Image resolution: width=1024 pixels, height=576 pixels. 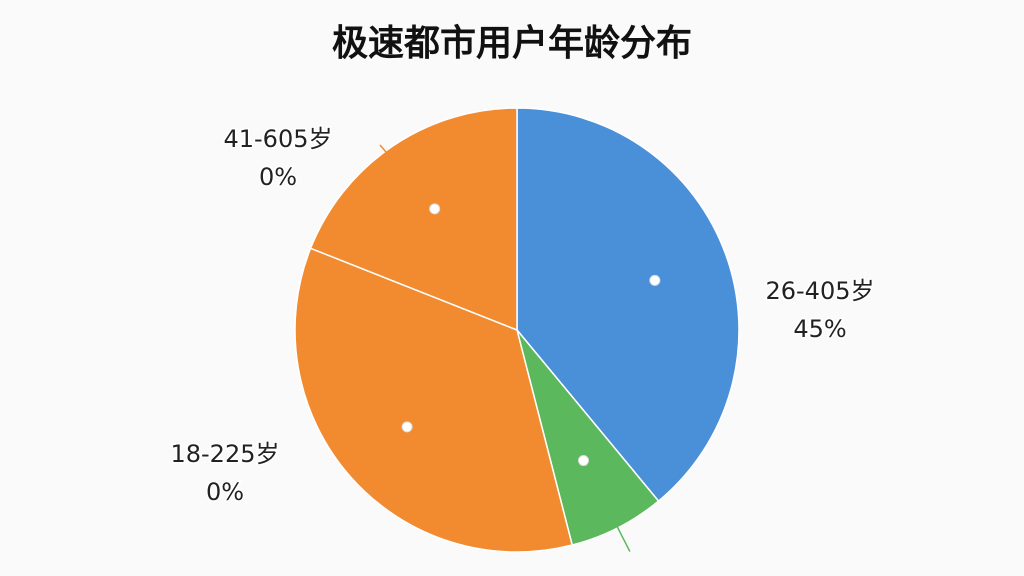 I want to click on slice-label: 41-605岁, so click(x=277, y=139).